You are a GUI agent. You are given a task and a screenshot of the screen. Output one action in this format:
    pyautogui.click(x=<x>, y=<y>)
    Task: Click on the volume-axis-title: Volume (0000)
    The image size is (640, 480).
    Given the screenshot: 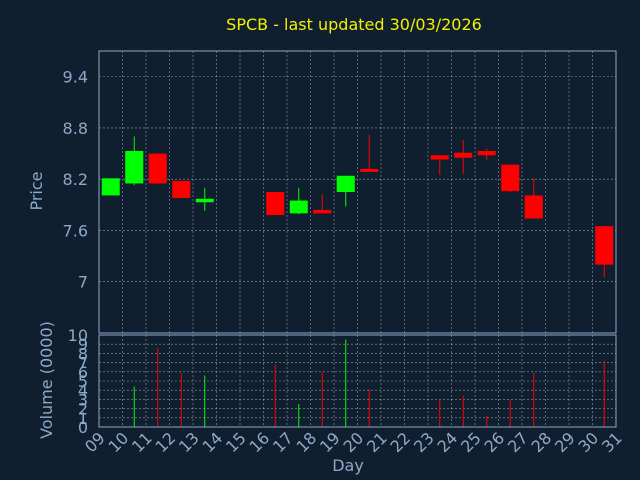 What is the action you would take?
    pyautogui.click(x=46, y=380)
    